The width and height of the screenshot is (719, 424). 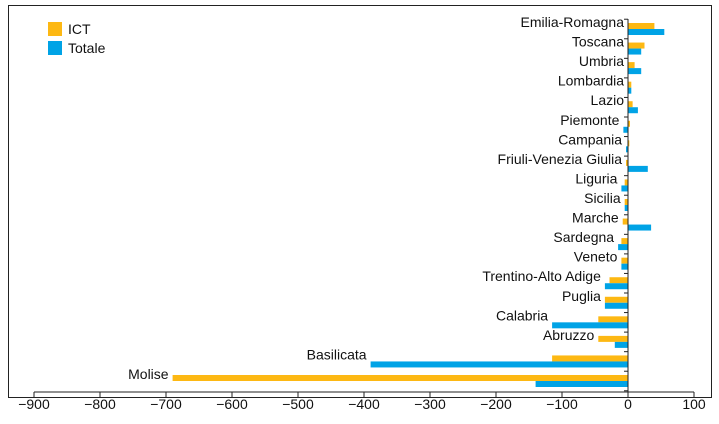 What do you see at coordinates (87, 48) in the screenshot?
I see `legend-label-totale: Totale` at bounding box center [87, 48].